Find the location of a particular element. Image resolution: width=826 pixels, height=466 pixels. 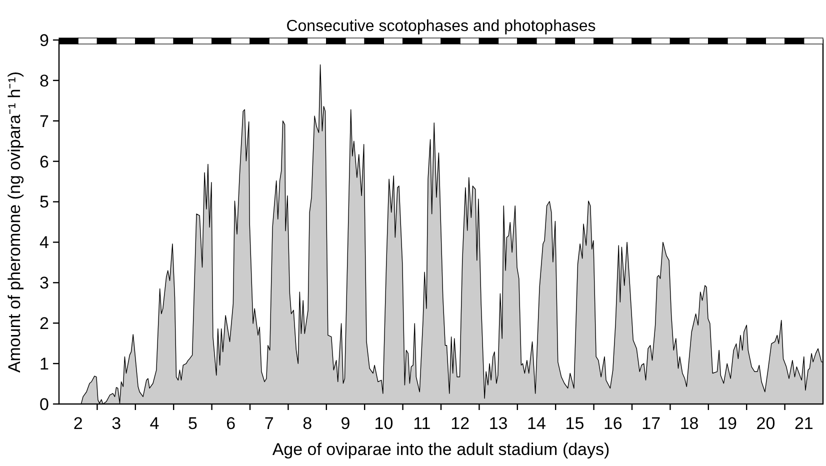

y-tick-label: 1 is located at coordinates (44, 364).